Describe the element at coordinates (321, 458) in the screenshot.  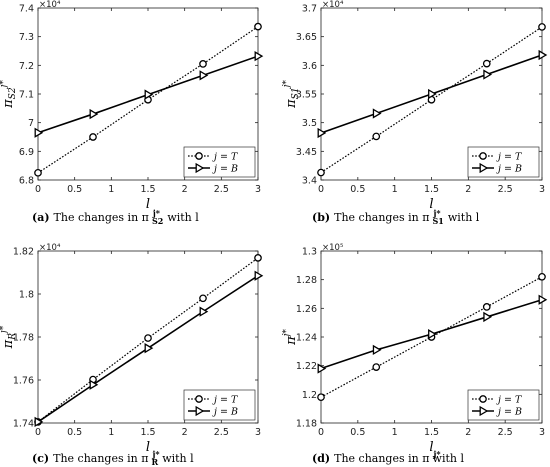
I see `caption-tag: (d)` at that location.